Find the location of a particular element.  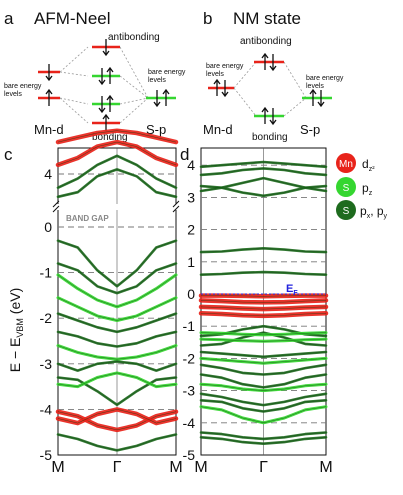

nm-antibond-arrow-1-head is located at coordinates (273, 68).